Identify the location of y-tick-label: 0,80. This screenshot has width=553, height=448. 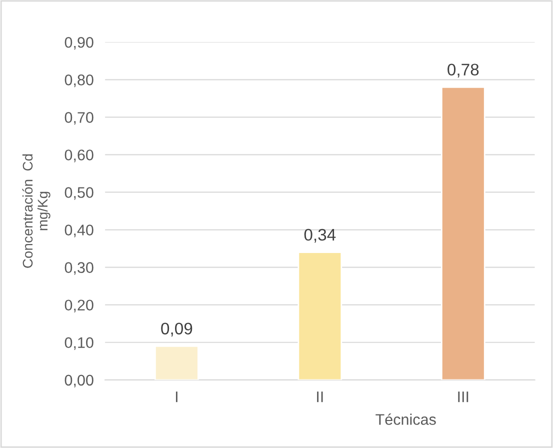
(79, 81).